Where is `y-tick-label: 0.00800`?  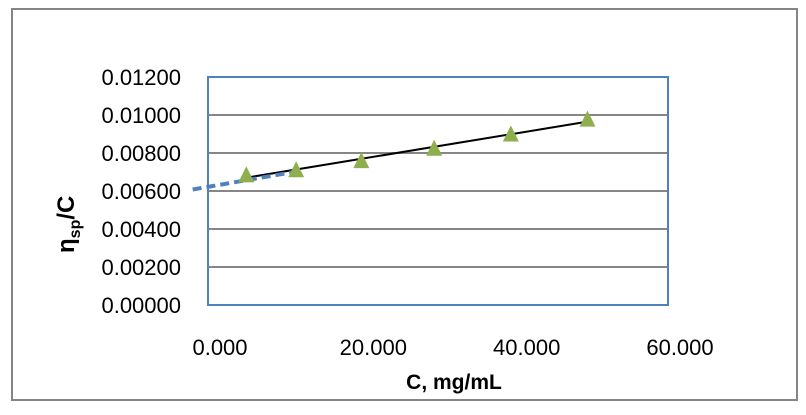 y-tick-label: 0.00800 is located at coordinates (141, 153).